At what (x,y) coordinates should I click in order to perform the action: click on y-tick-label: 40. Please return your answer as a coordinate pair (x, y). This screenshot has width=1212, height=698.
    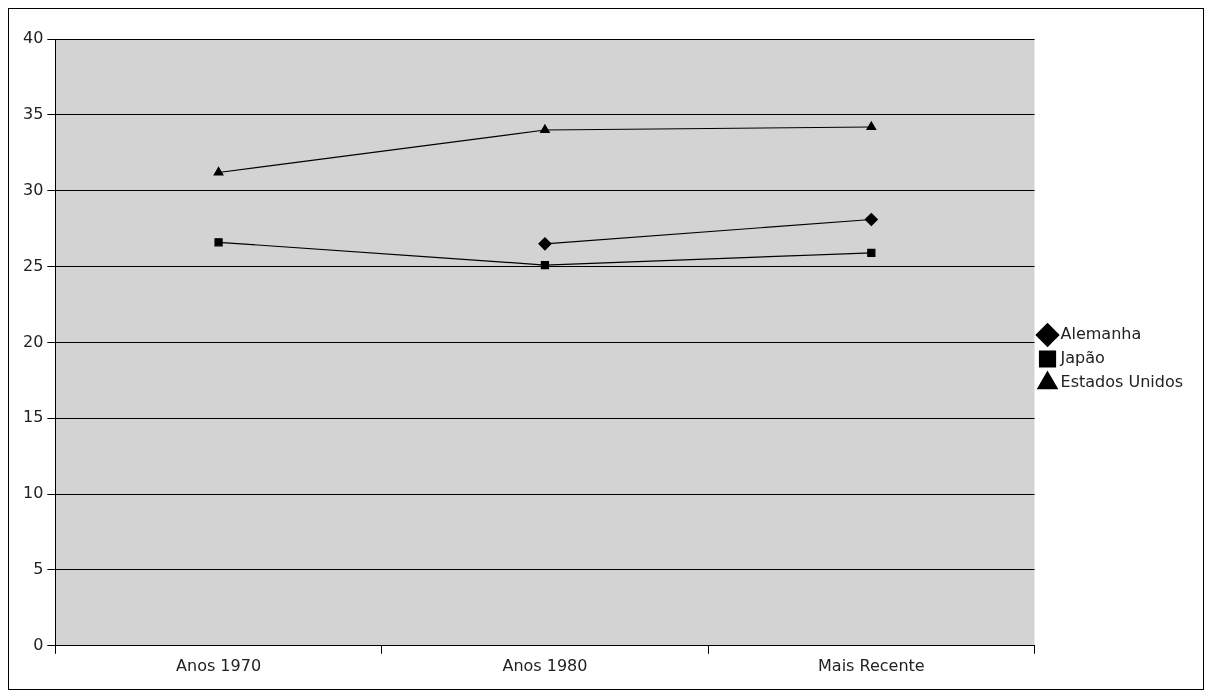
    Looking at the image, I should click on (33, 38).